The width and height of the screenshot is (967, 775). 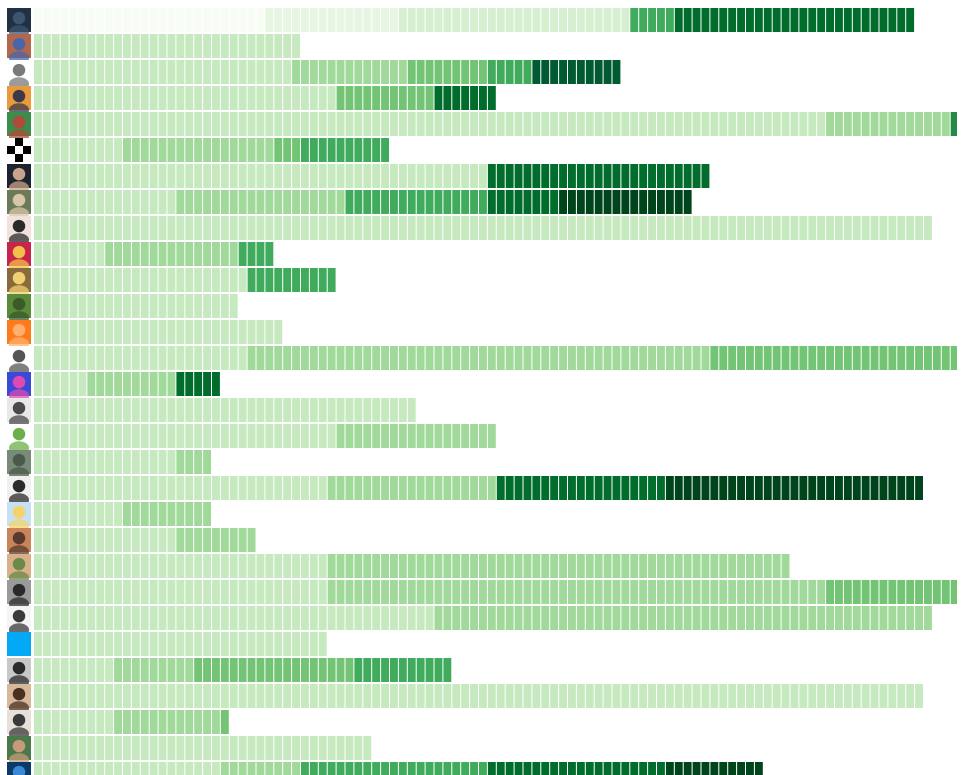 What do you see at coordinates (363, 202) in the screenshot?
I see `heatmap-row` at bounding box center [363, 202].